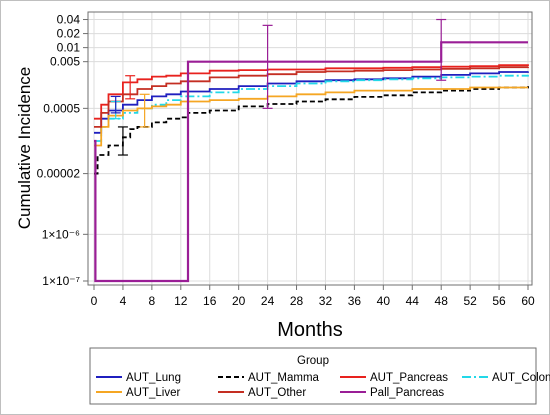 The width and height of the screenshot is (550, 415). Describe the element at coordinates (521, 378) in the screenshot. I see `legend-label: AUT_Colon` at that location.